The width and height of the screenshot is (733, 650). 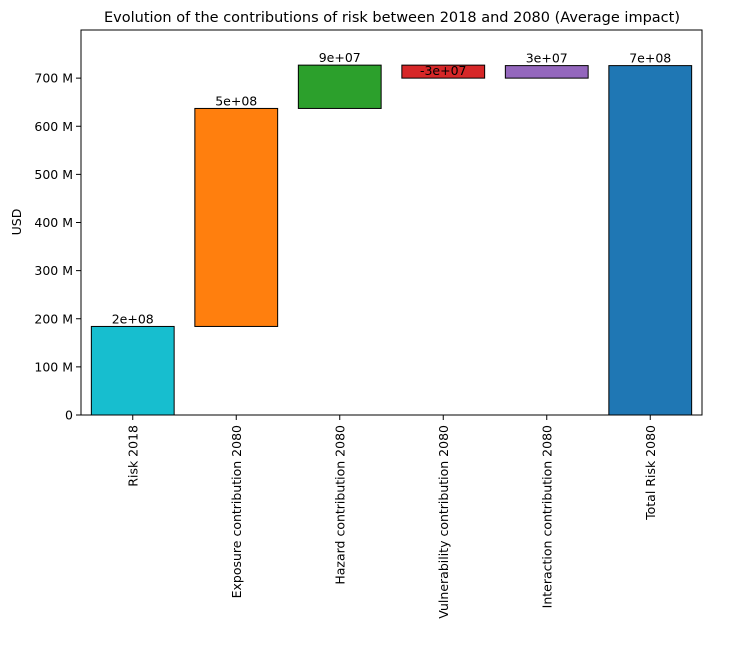 I want to click on x-tick-label: Interaction contribution 2080, so click(x=546, y=516).